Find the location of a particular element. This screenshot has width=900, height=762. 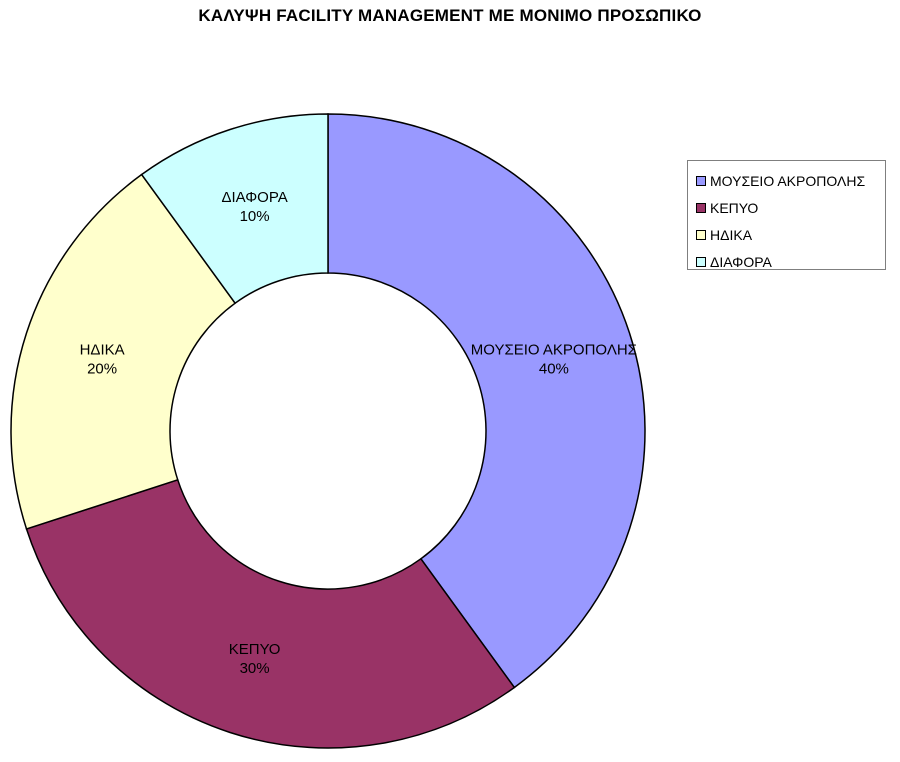

slice-label-percent: 10% is located at coordinates (255, 216).